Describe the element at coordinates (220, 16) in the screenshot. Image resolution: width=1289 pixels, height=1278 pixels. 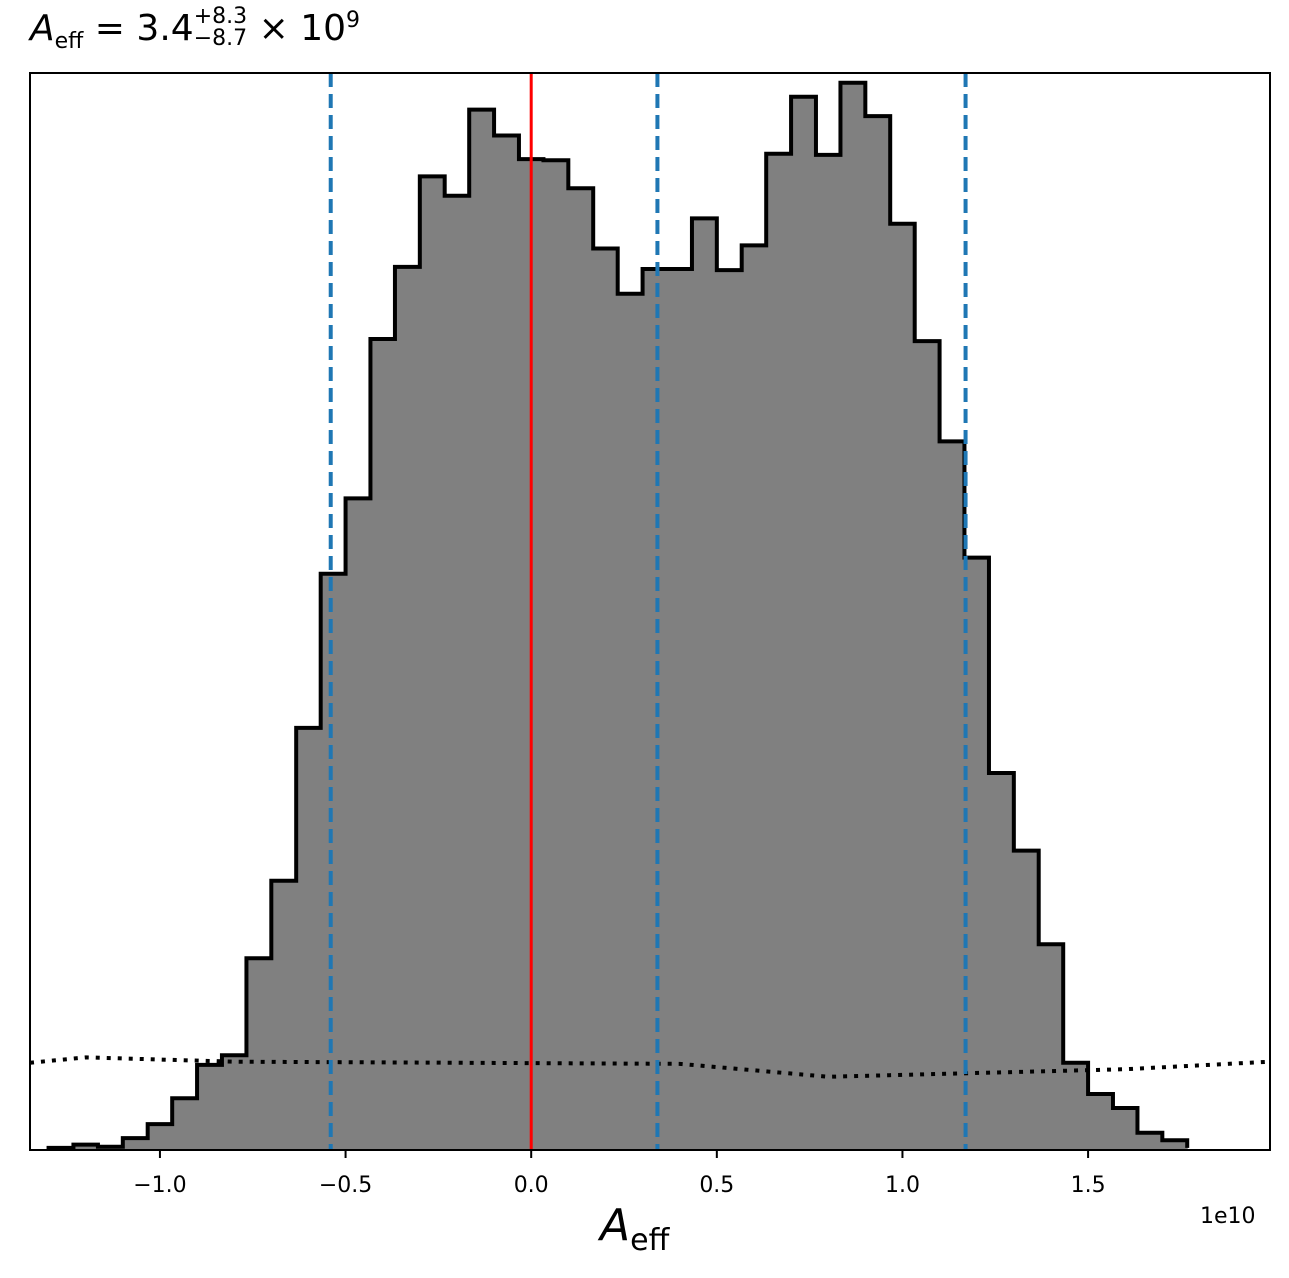
I see `title-upper-error: +8.3` at that location.